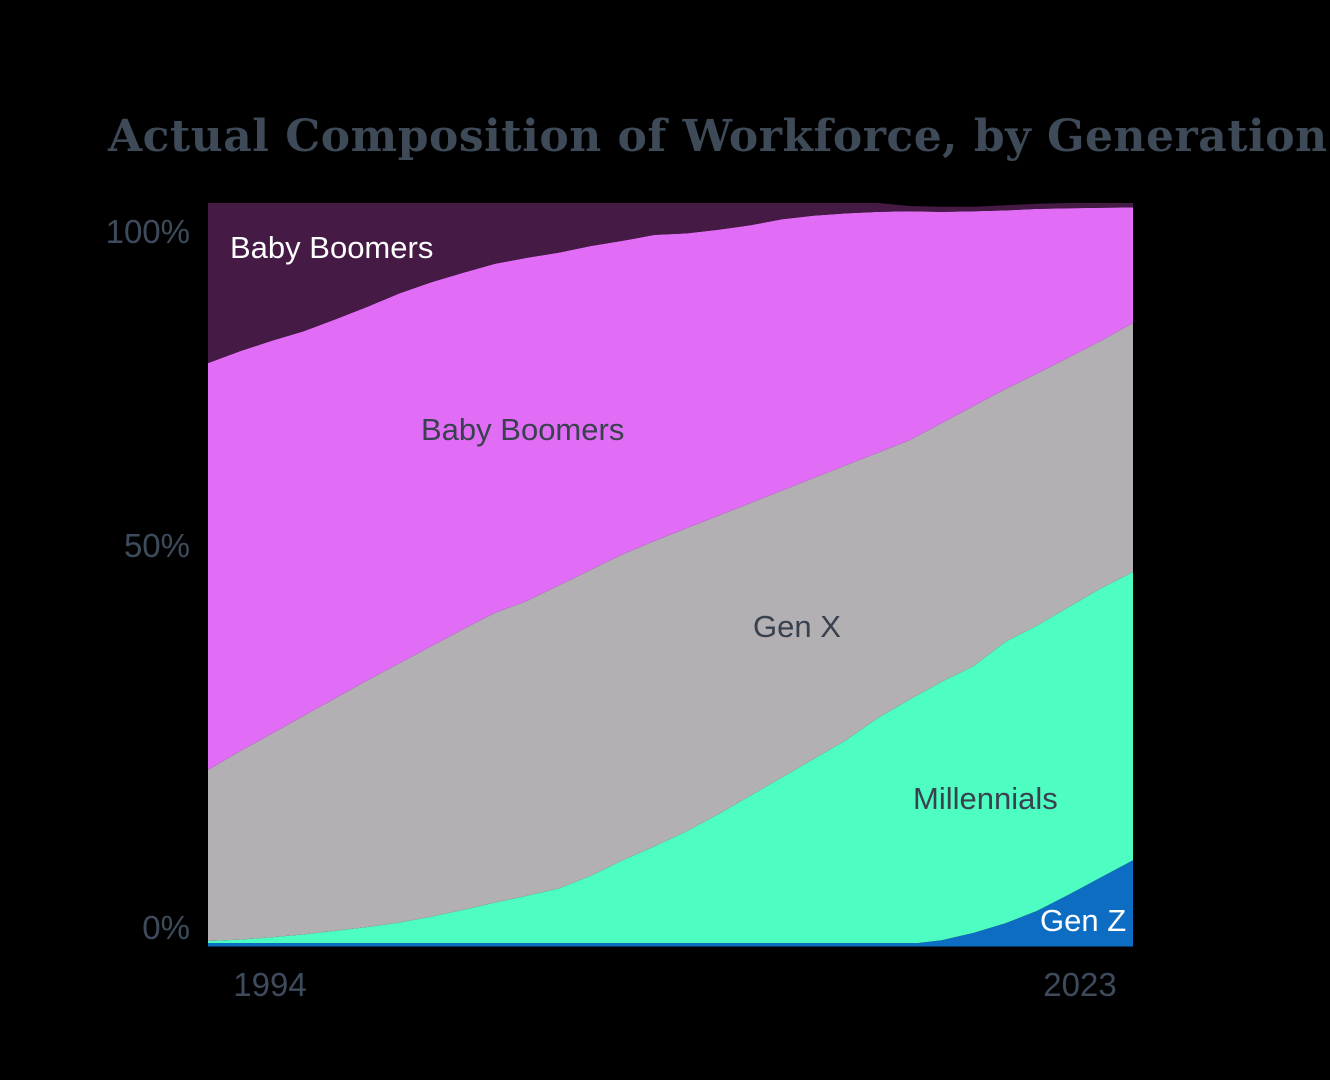 The image size is (1330, 1080). What do you see at coordinates (166, 927) in the screenshot?
I see `y-tick-0: 0%` at bounding box center [166, 927].